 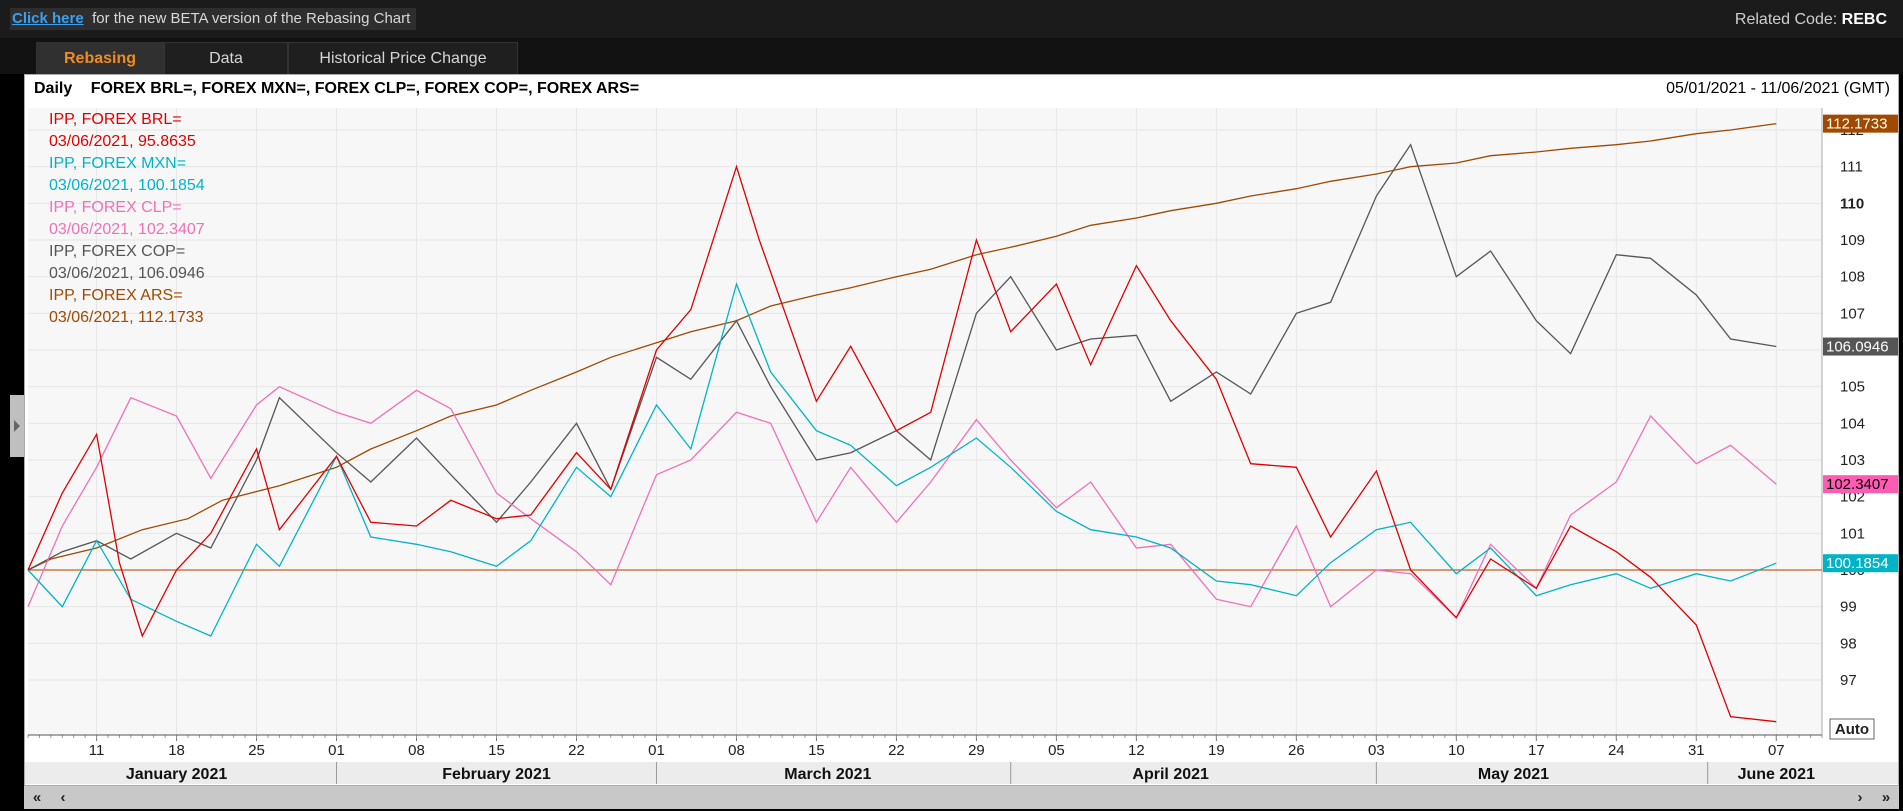 I want to click on x-tick-label: 11, so click(x=97, y=750).